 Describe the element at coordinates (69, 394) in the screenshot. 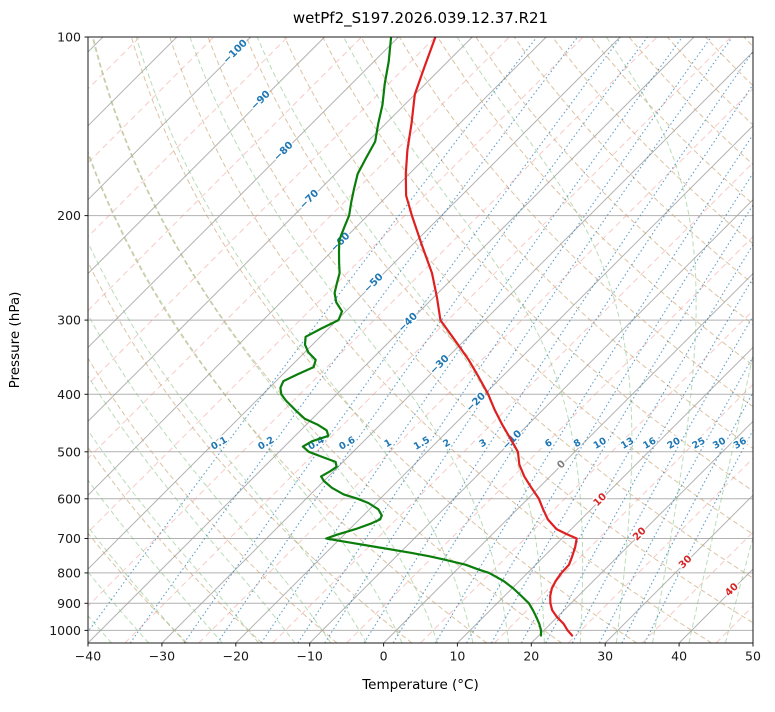

I see `svg-text: 400` at that location.